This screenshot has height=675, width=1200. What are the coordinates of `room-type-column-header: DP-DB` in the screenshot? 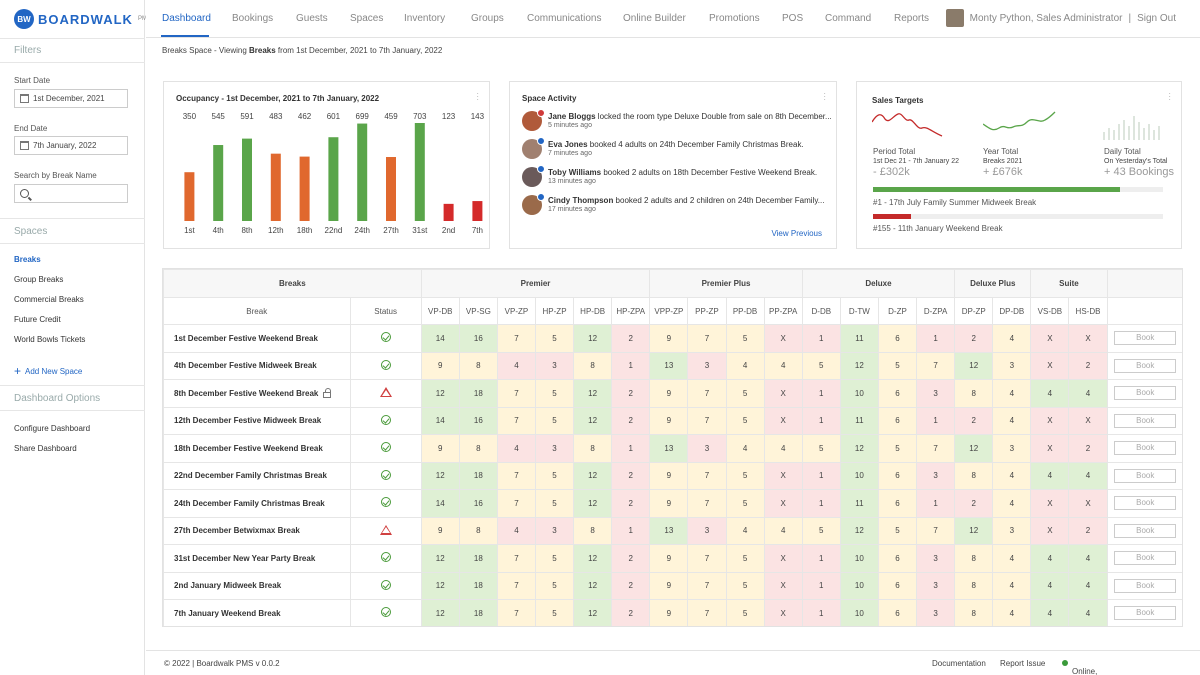 It's located at (1012, 311).